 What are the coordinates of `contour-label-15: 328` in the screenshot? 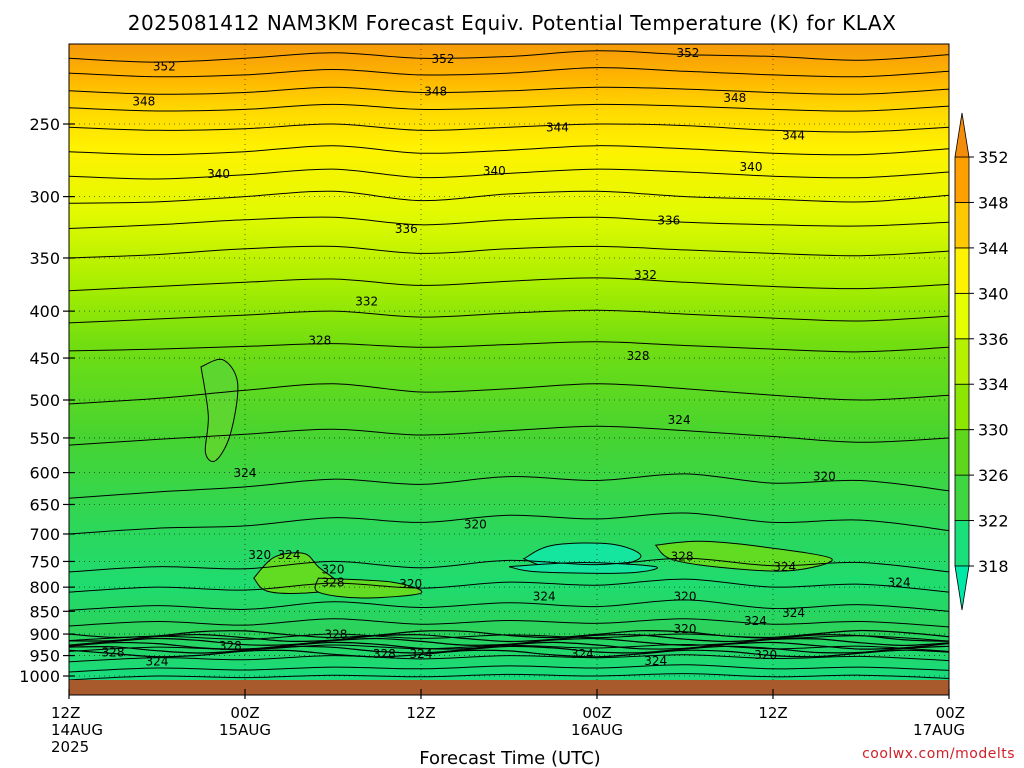 It's located at (319, 340).